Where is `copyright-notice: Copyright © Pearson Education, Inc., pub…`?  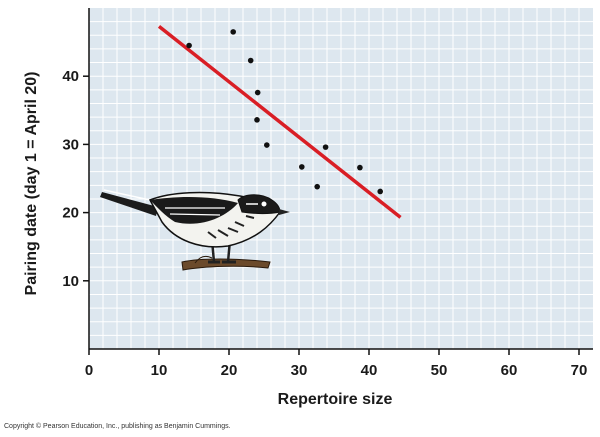
copyright-notice: Copyright © Pearson Education, Inc., pub… is located at coordinates (117, 426).